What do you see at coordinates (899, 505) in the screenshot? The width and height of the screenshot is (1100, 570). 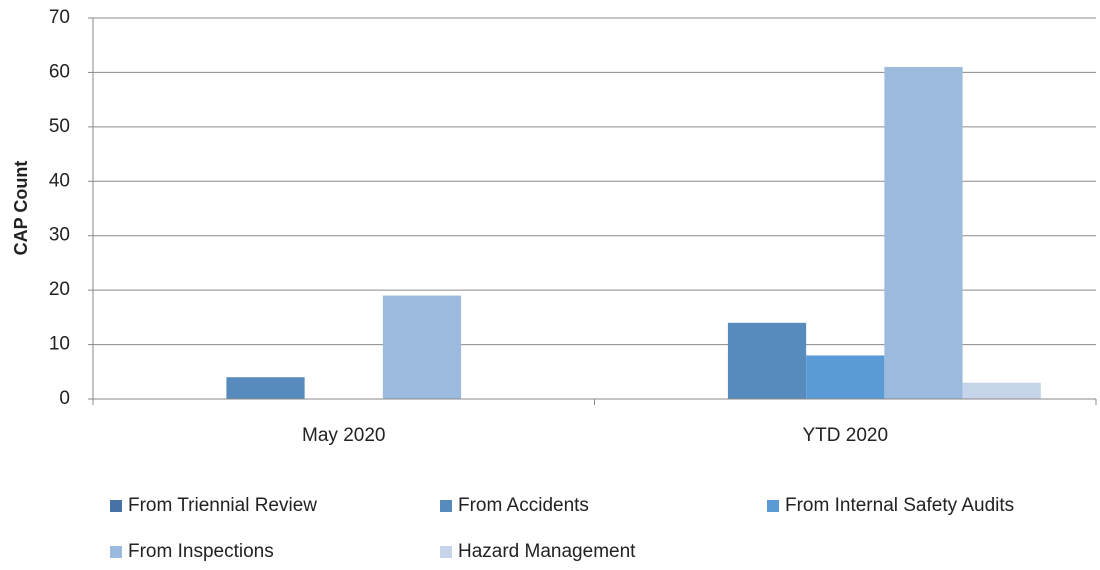 I see `legend-label: From Internal Safety Audits` at bounding box center [899, 505].